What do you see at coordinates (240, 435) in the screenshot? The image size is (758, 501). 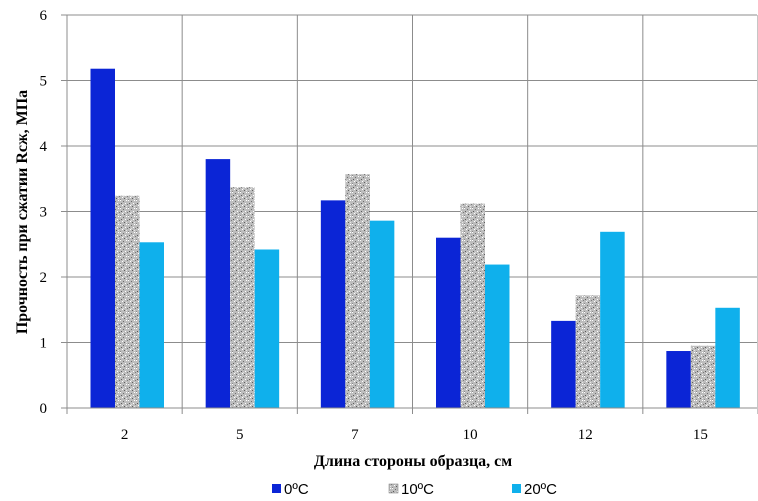 I see `x-tick-label: 5` at bounding box center [240, 435].